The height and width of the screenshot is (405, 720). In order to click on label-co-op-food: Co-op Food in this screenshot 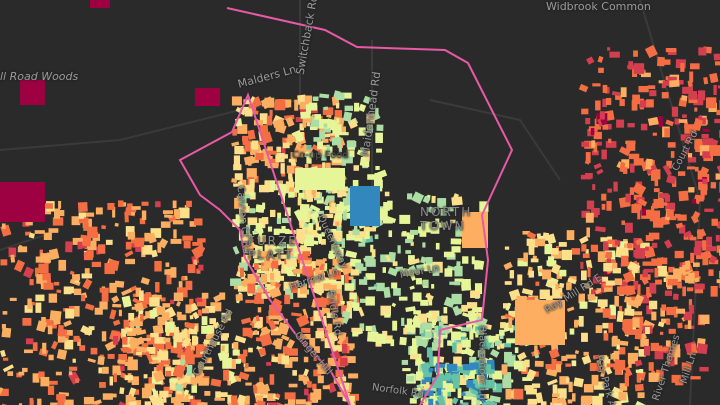, I will do `click(320, 155)`.